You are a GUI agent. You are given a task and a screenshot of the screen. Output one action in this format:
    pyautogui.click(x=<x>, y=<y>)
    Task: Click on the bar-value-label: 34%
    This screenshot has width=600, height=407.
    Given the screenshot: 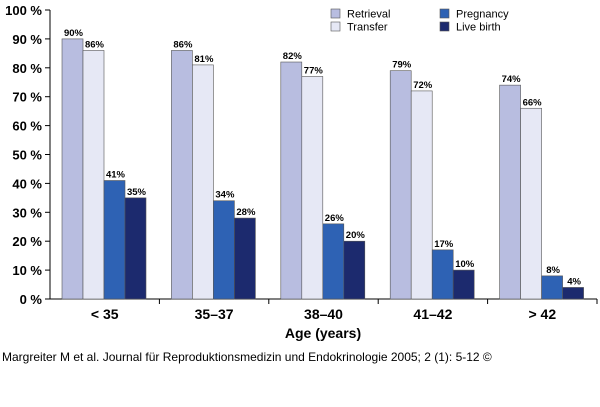 What is the action you would take?
    pyautogui.click(x=225, y=195)
    